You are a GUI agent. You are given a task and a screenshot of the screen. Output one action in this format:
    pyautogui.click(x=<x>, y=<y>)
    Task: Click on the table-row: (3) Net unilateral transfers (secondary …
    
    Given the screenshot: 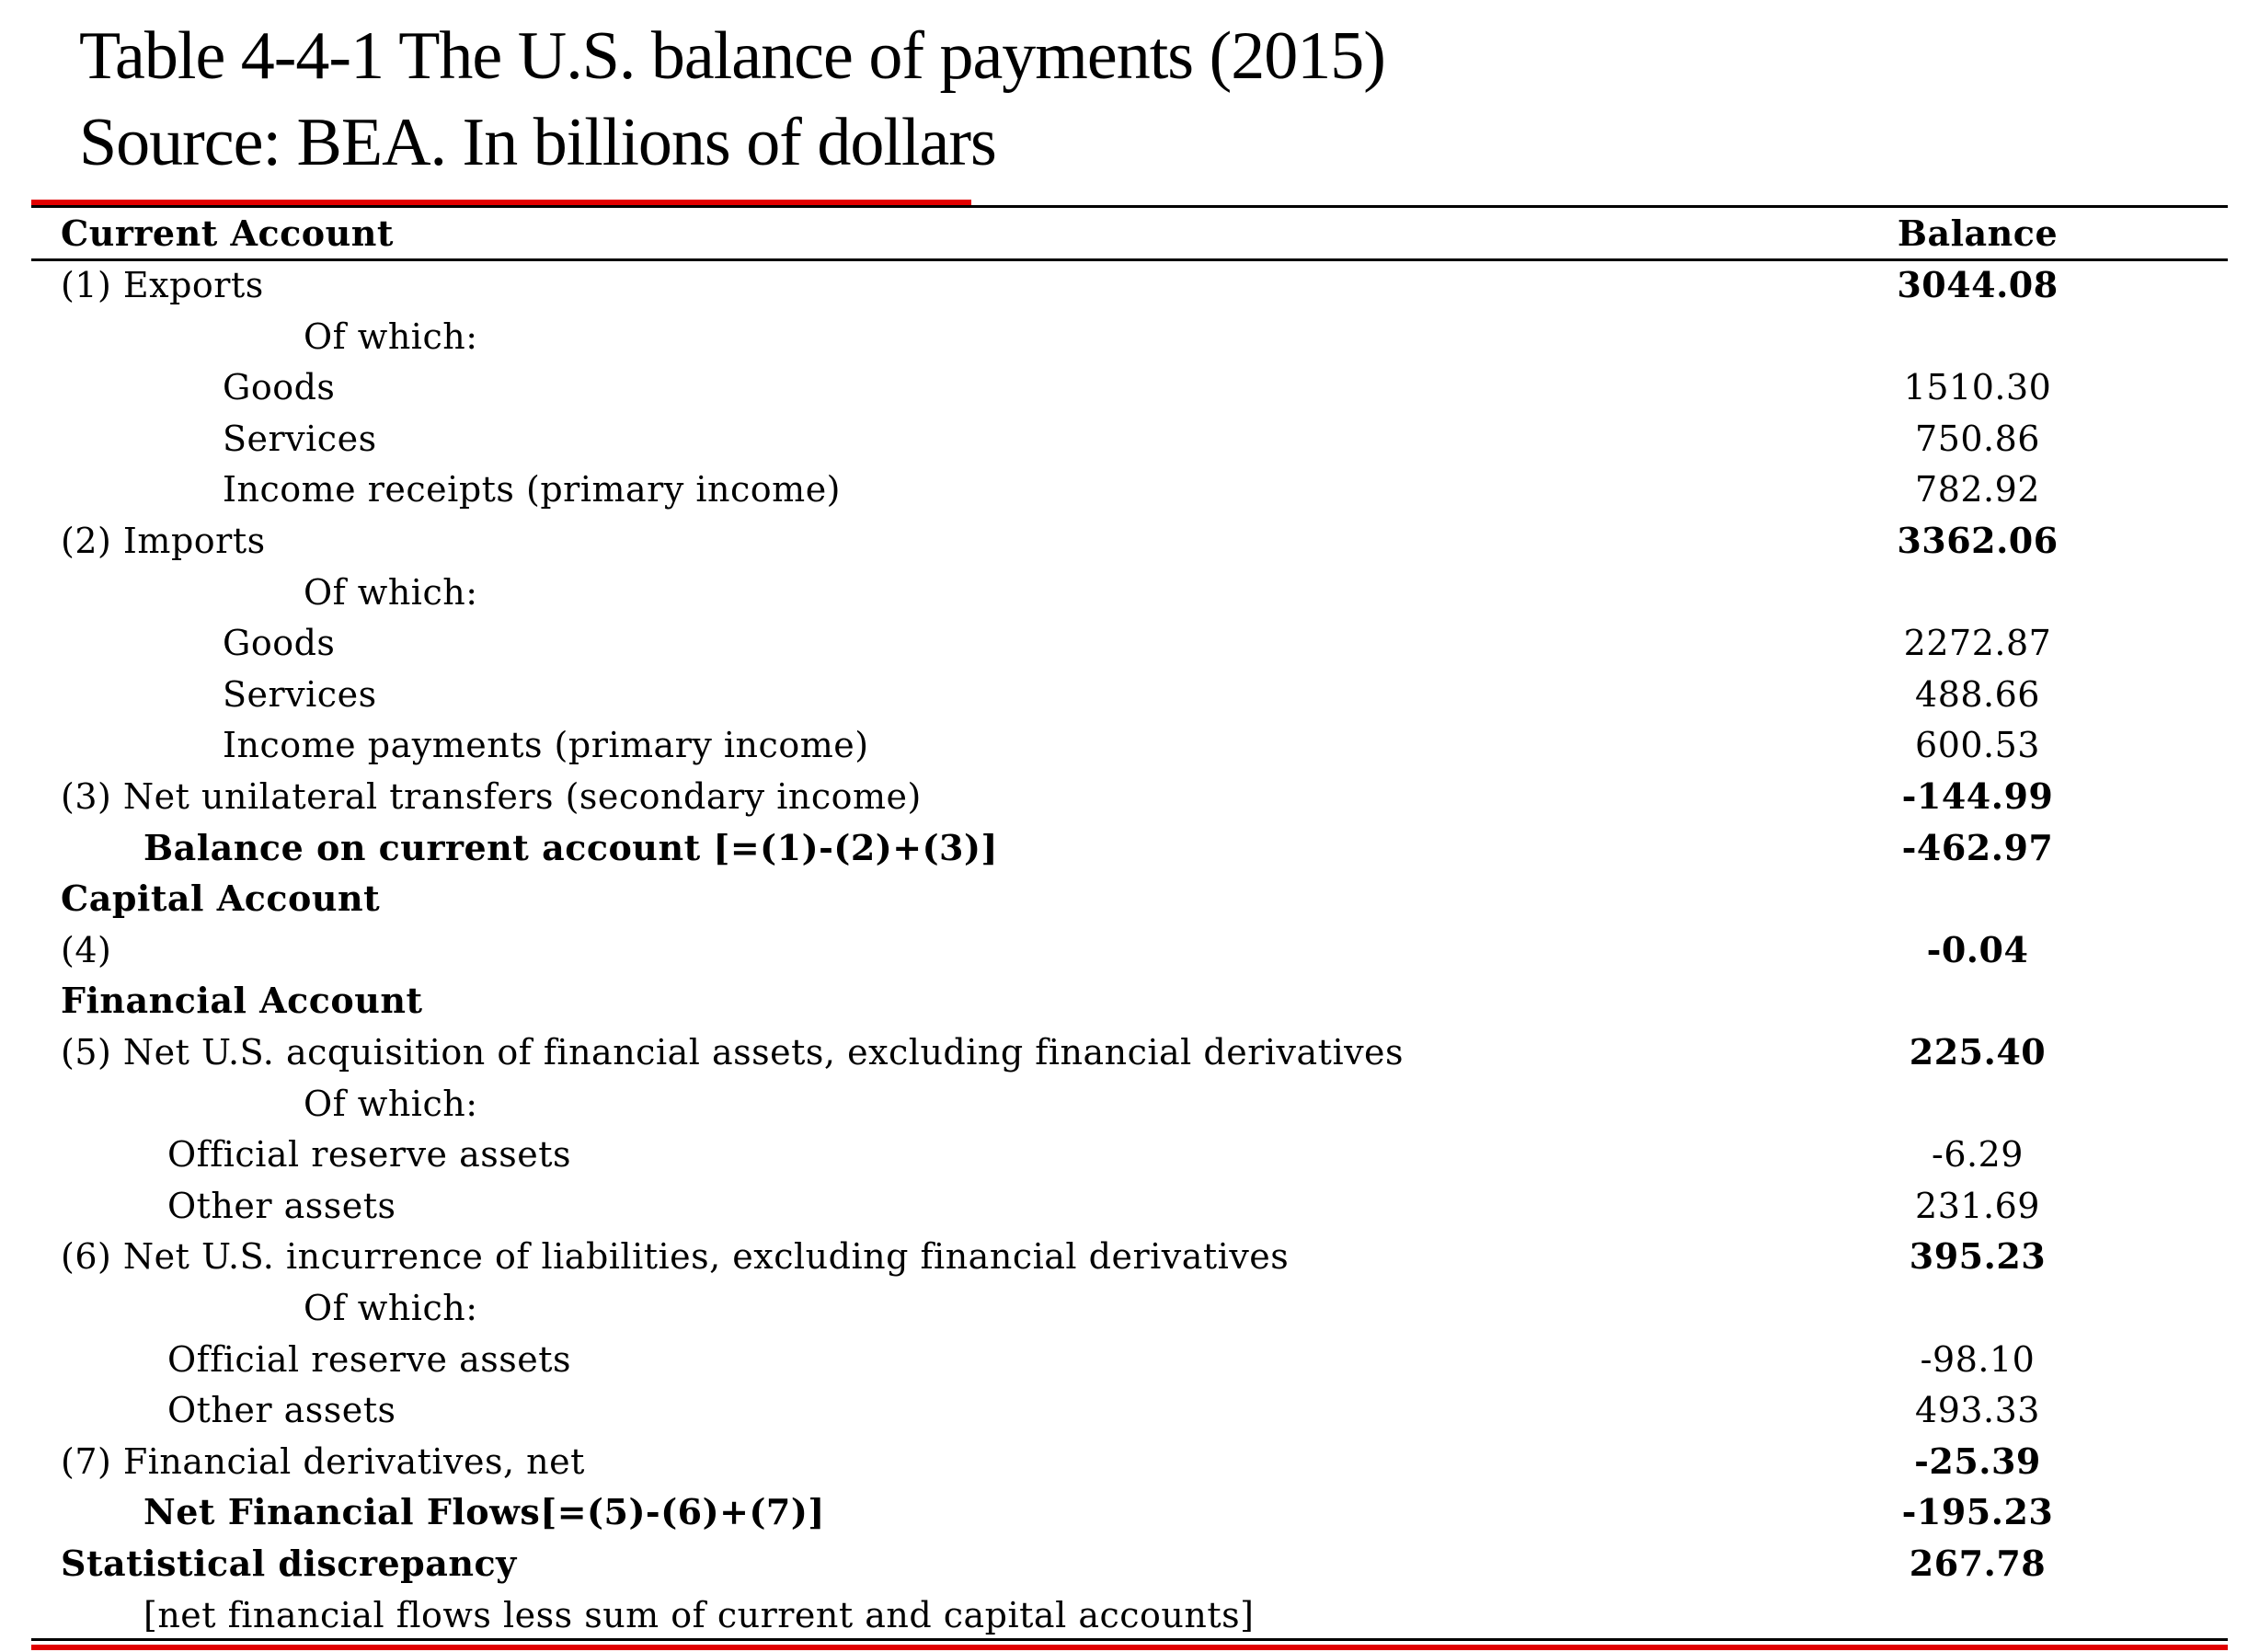 What is the action you would take?
    pyautogui.click(x=1124, y=796)
    